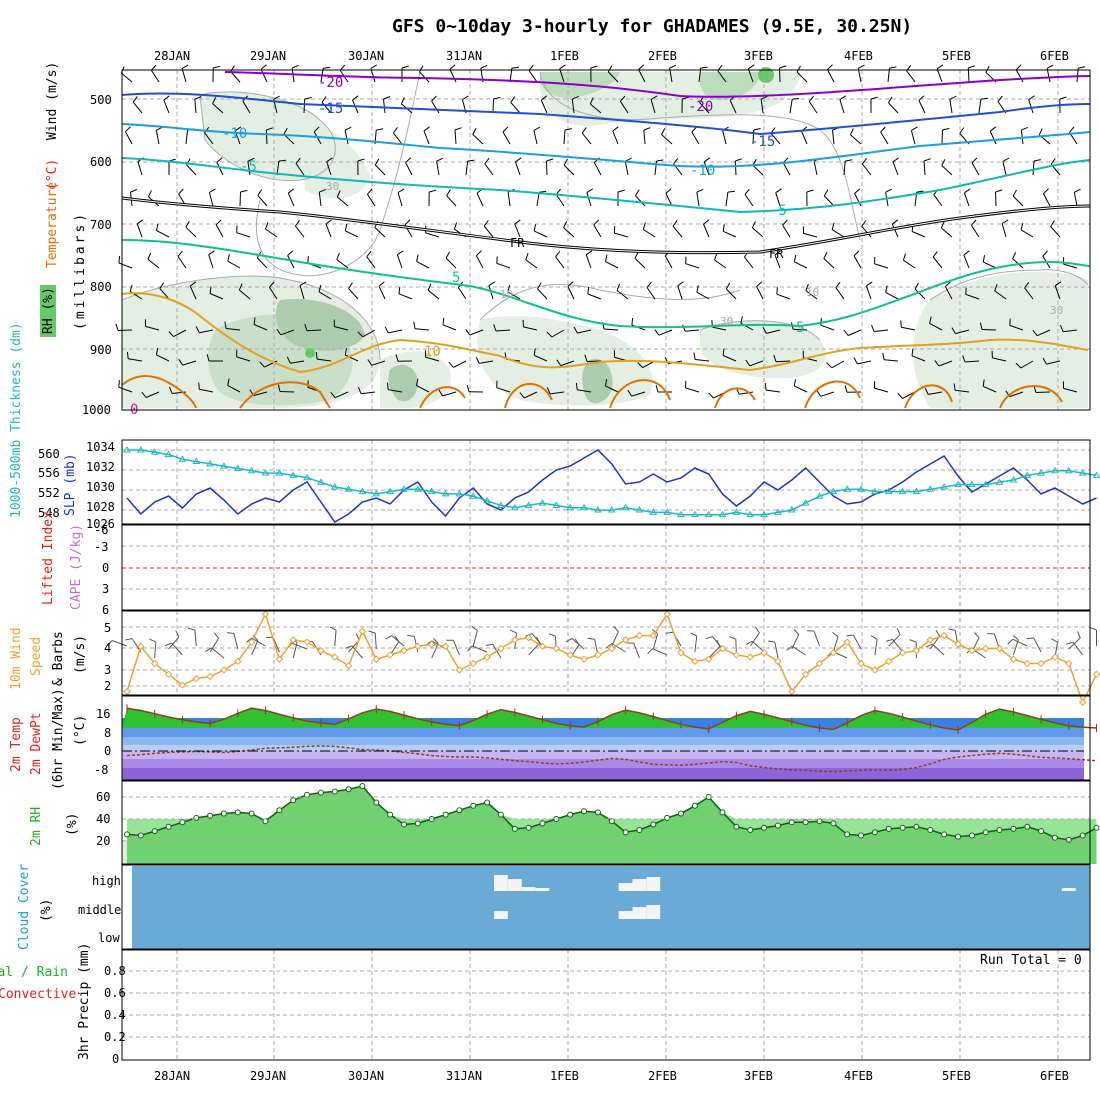  What do you see at coordinates (84, 1001) in the screenshot?
I see `precip-axis-label: 3hr Precip (mm)` at bounding box center [84, 1001].